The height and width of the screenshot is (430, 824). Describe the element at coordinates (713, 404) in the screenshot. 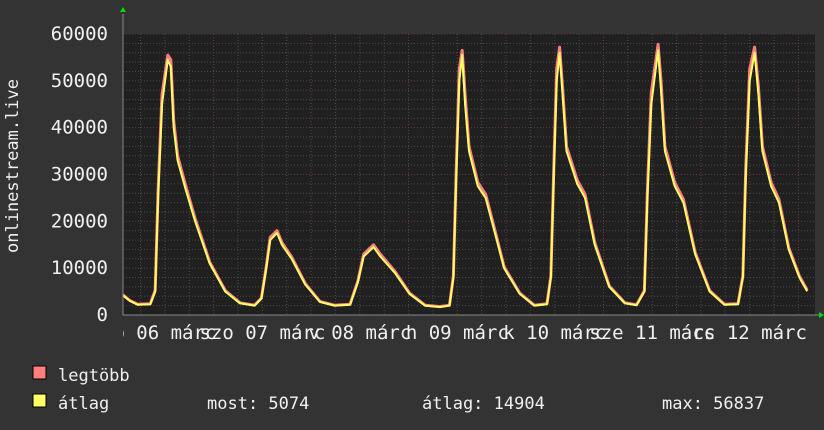

I see `stat-max: max: 56837` at that location.